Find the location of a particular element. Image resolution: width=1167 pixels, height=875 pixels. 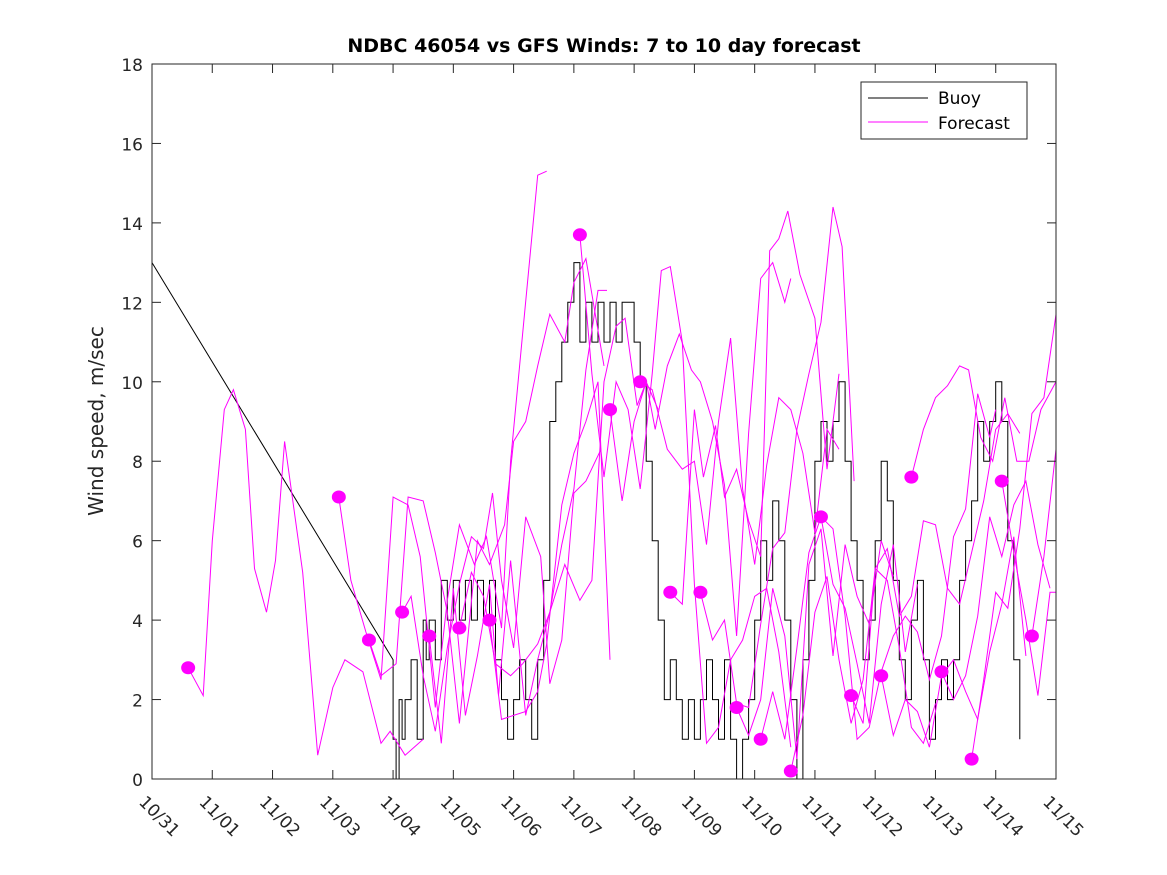

y-axis-label: Wind speed, m/sec is located at coordinates (96, 421).